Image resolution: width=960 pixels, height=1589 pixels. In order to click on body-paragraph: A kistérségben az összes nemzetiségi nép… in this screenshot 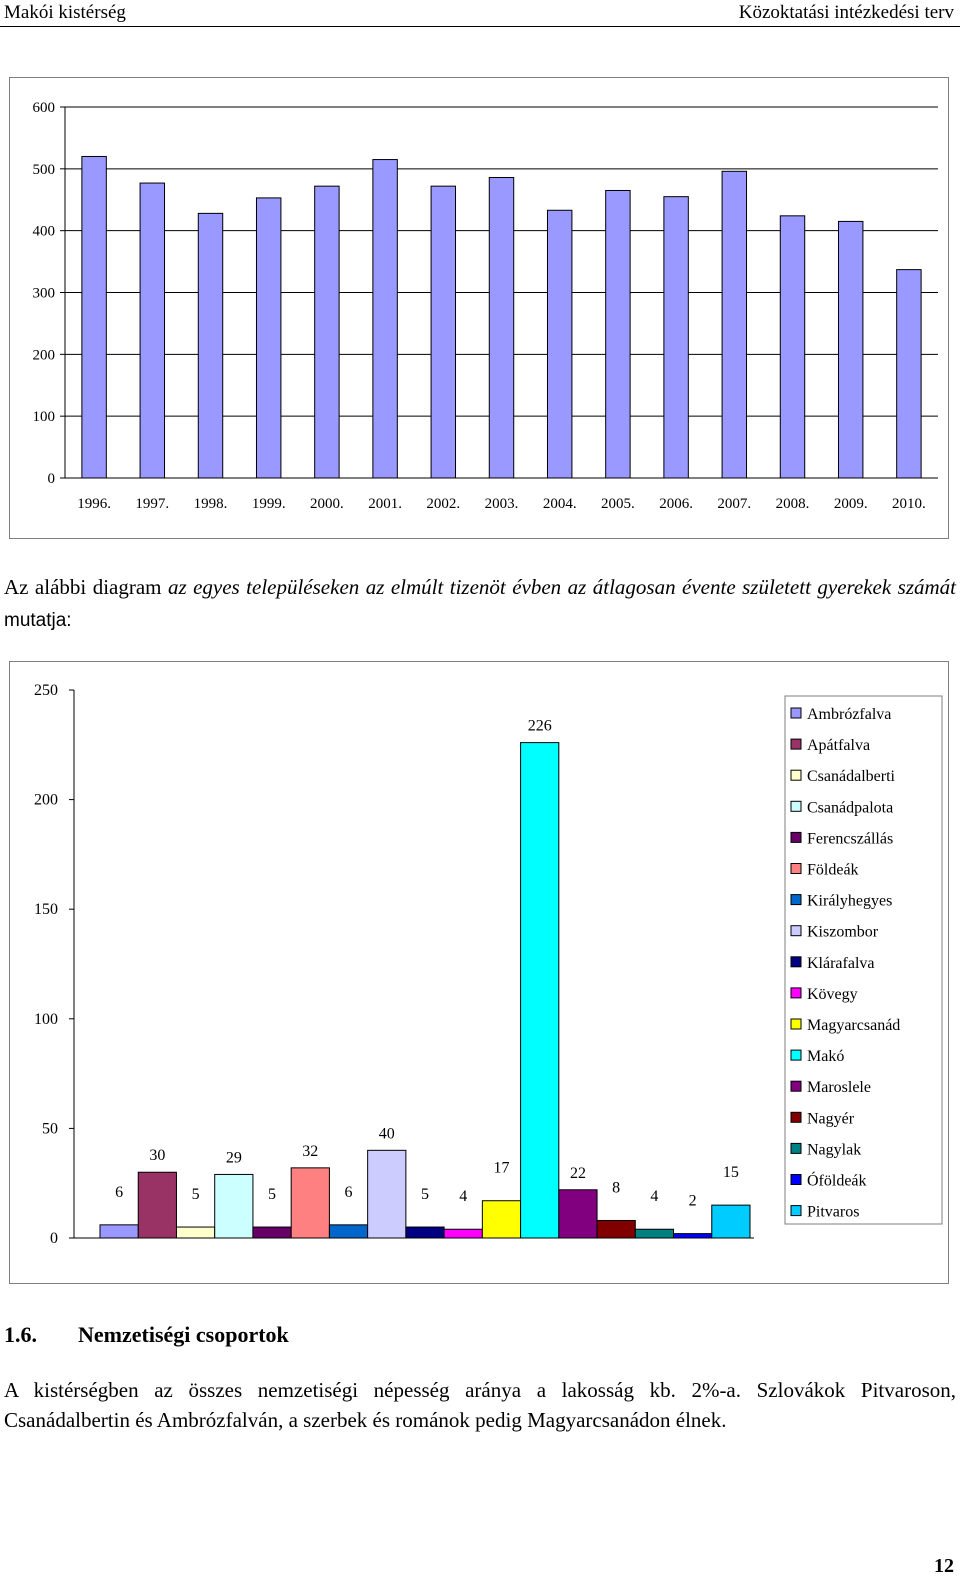, I will do `click(480, 1405)`.